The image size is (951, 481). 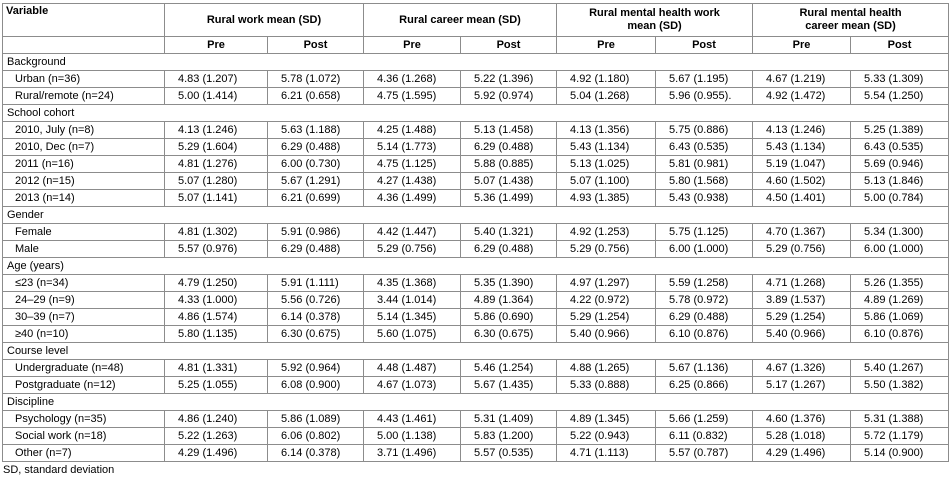 What do you see at coordinates (412, 232) in the screenshot?
I see `data-cell: 4.42 (1.447)` at bounding box center [412, 232].